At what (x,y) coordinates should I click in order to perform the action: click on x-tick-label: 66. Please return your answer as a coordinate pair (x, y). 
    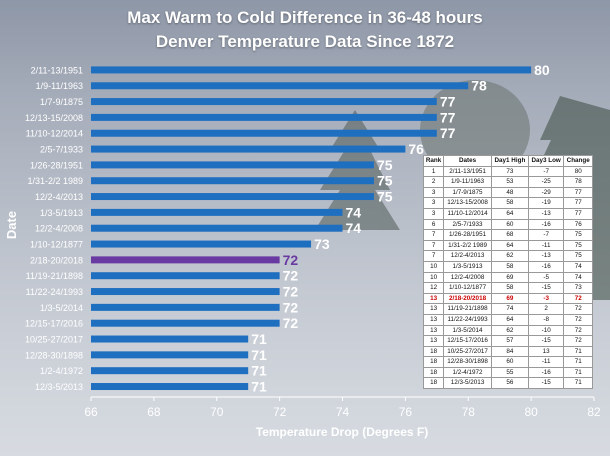
    Looking at the image, I should click on (91, 412).